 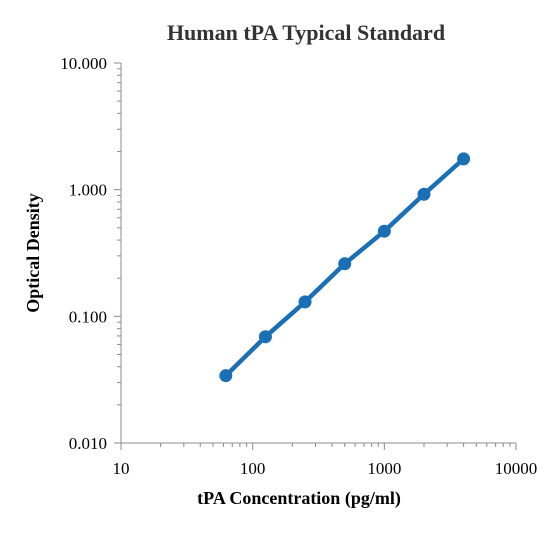 I want to click on chart-title: Human tPA Typical Standard, so click(x=306, y=32).